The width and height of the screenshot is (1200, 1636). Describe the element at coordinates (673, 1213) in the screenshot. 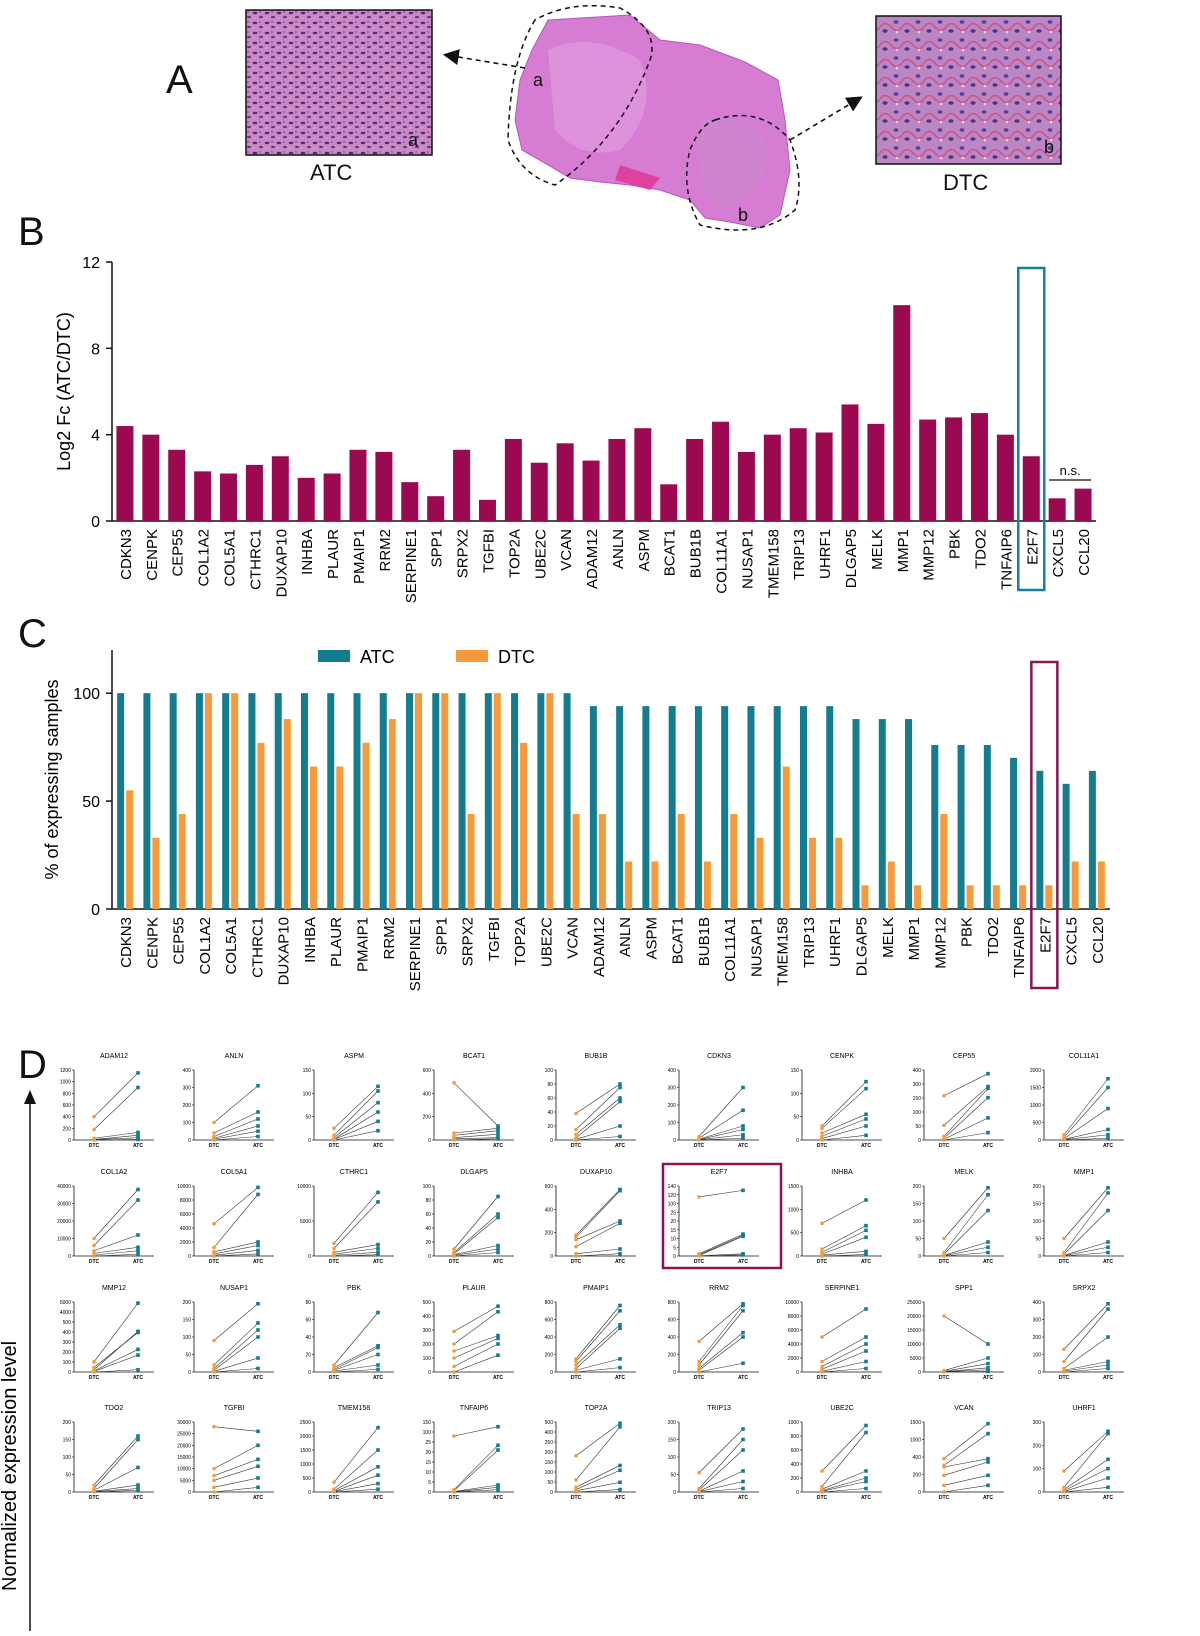

I see `mini-y-tick-label: 25` at that location.